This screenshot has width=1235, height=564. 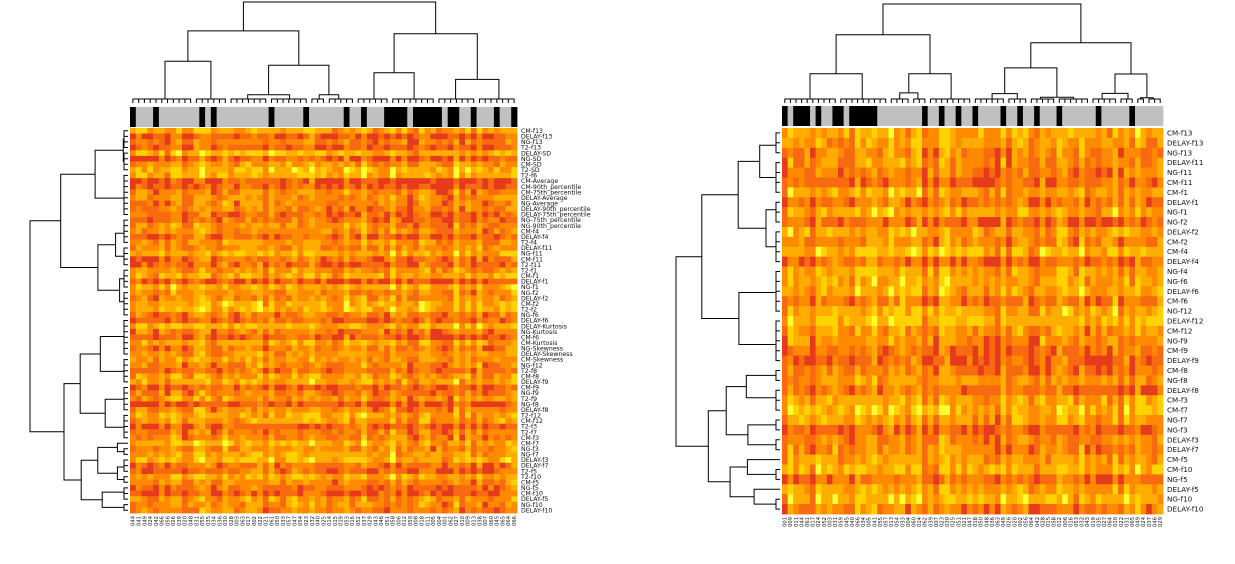 What do you see at coordinates (365, 521) in the screenshot?
I see `column-label: 037` at bounding box center [365, 521].